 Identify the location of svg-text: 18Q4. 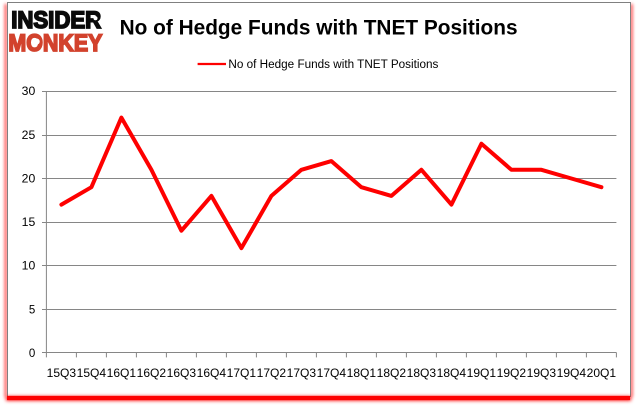
(452, 373).